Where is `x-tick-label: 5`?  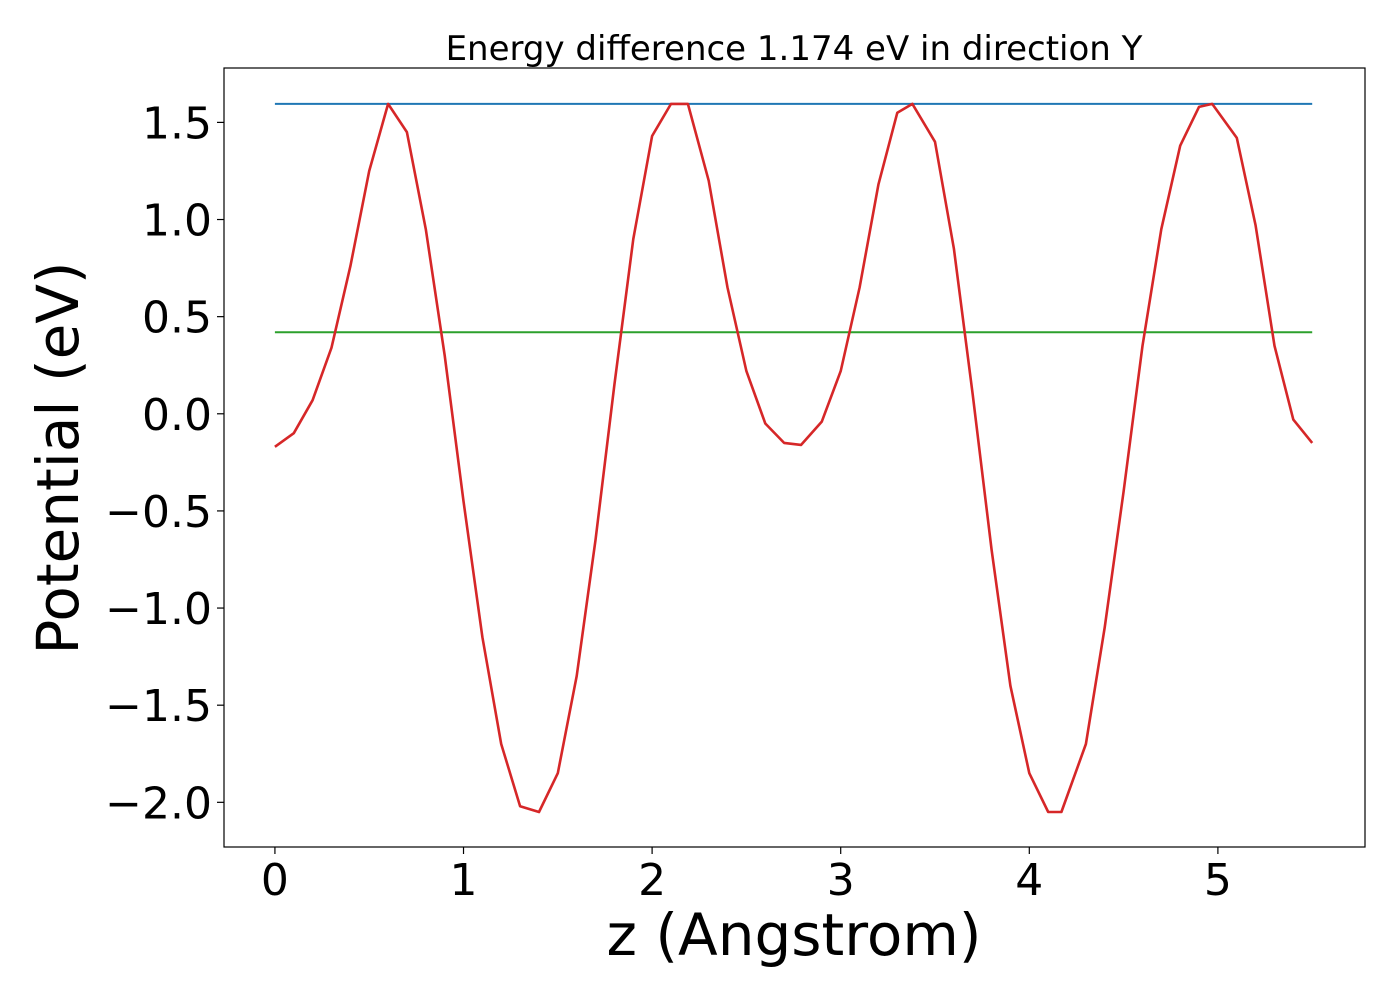
x-tick-label: 5 is located at coordinates (1218, 880).